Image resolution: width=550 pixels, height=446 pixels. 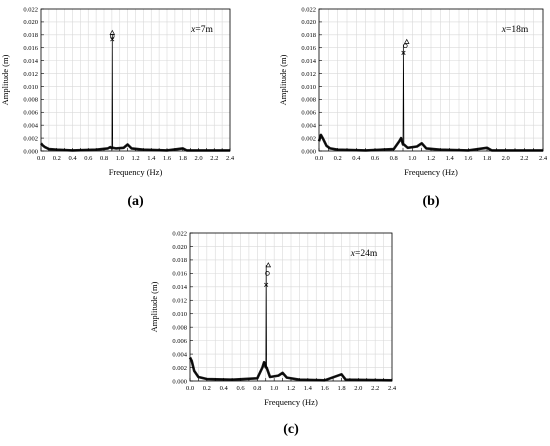 What do you see at coordinates (291, 429) in the screenshot?
I see `panel-caption: (c)` at bounding box center [291, 429].